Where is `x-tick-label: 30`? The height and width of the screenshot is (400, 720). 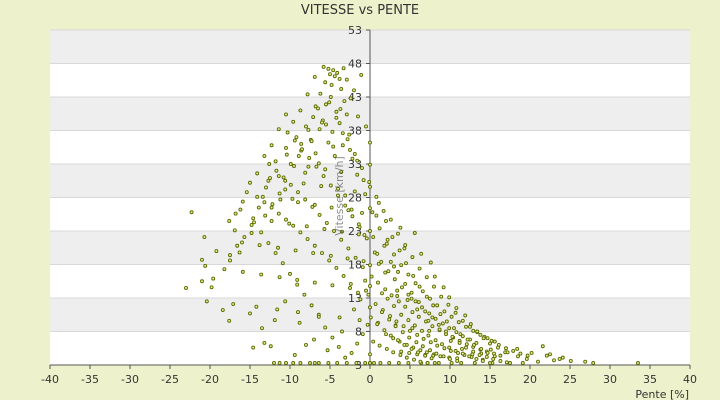 x-tick-label: 30 is located at coordinates (610, 379).